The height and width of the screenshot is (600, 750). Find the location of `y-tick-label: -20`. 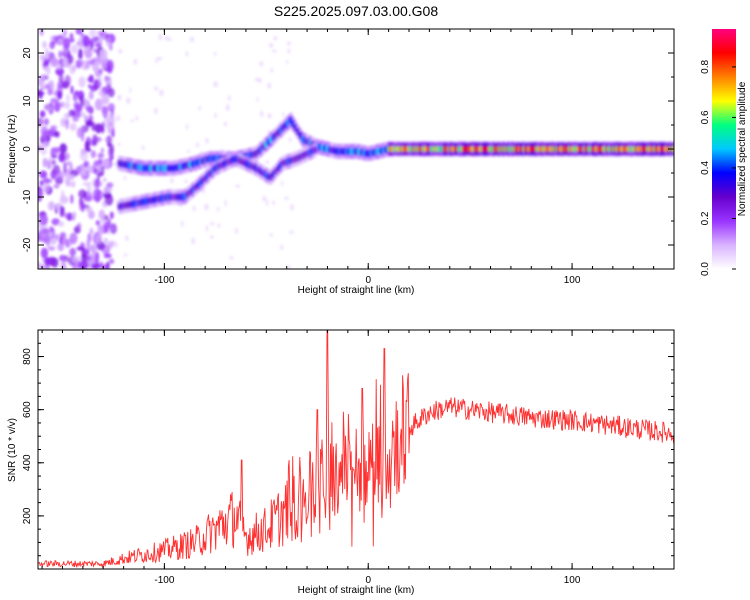

y-tick-label: -20 is located at coordinates (27, 244).